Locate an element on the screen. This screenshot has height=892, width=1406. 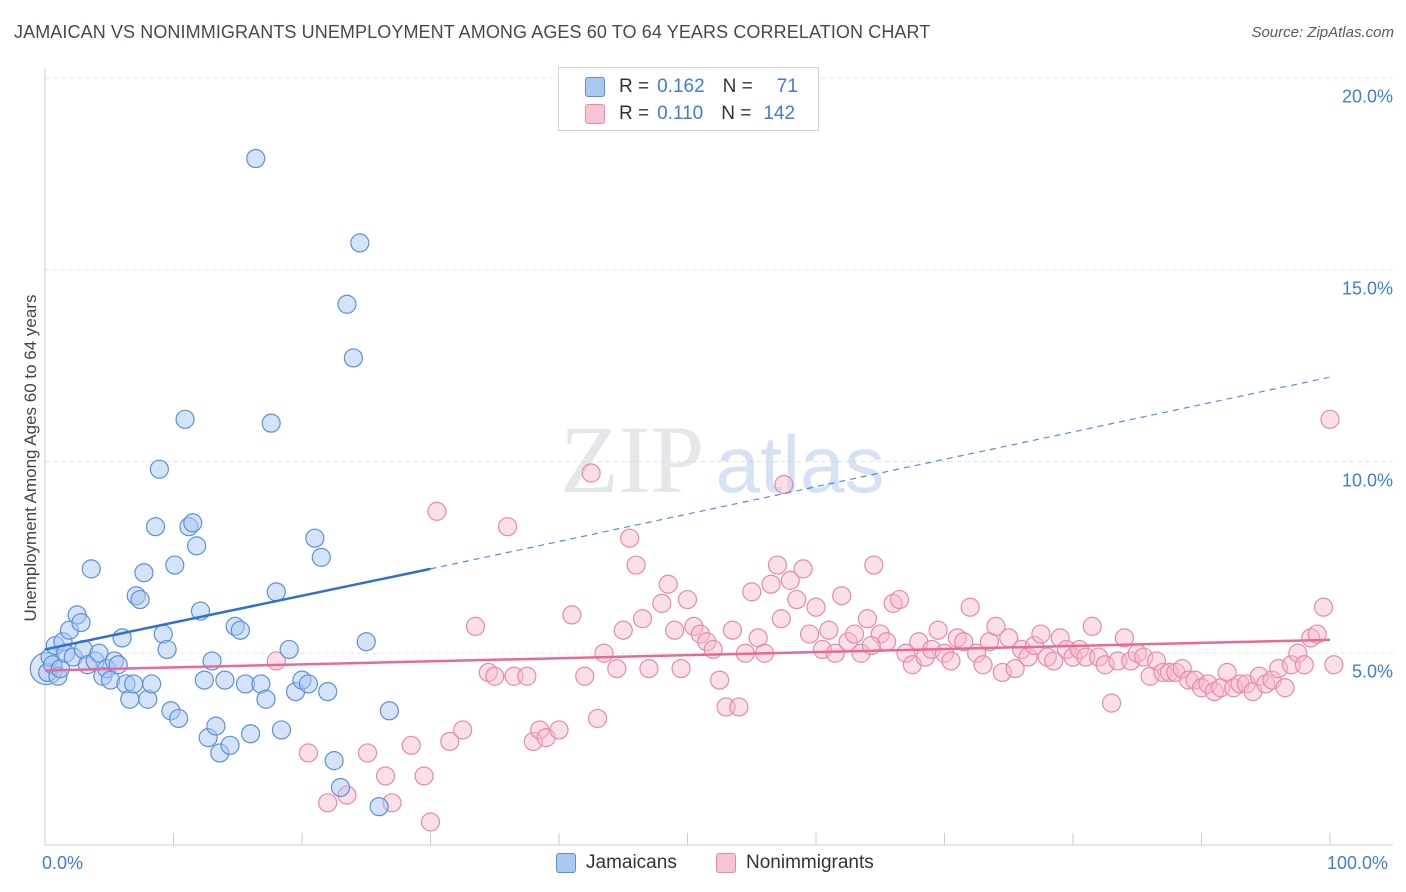
legend-n-jamaicans: 71 is located at coordinates (787, 86).